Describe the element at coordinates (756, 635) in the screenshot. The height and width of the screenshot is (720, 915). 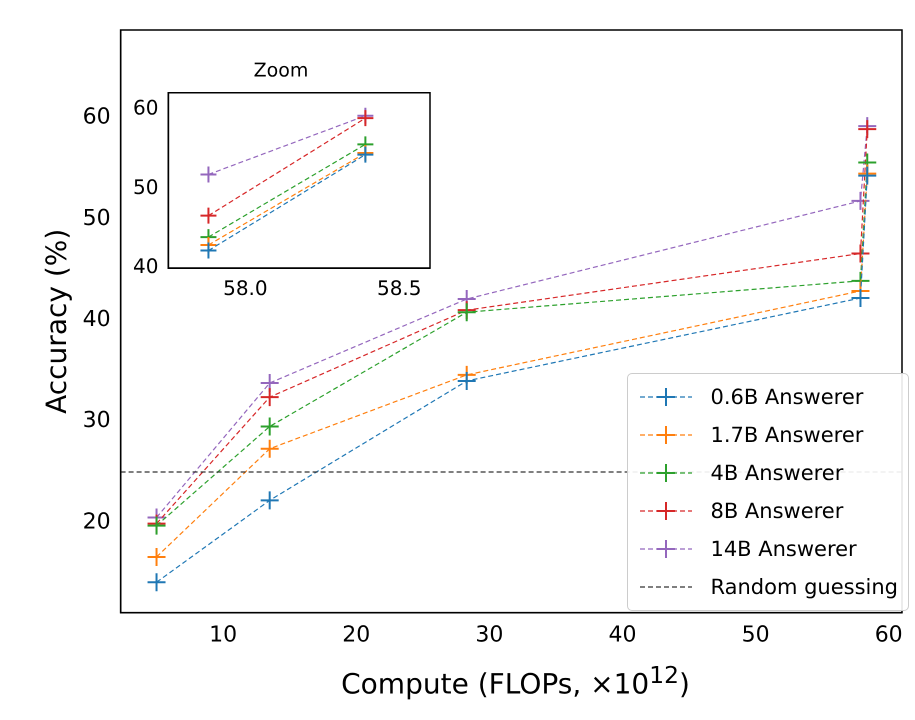
I see `x-tick-label: 50` at that location.